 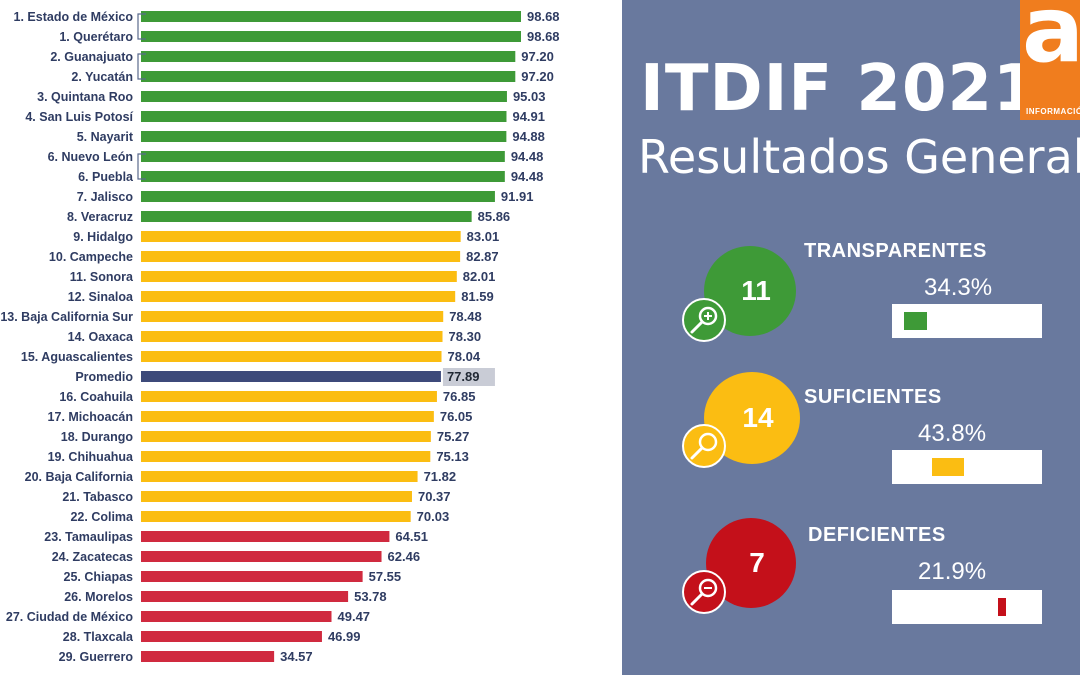 What do you see at coordinates (465, 336) in the screenshot?
I see `value-label: 78.30` at bounding box center [465, 336].